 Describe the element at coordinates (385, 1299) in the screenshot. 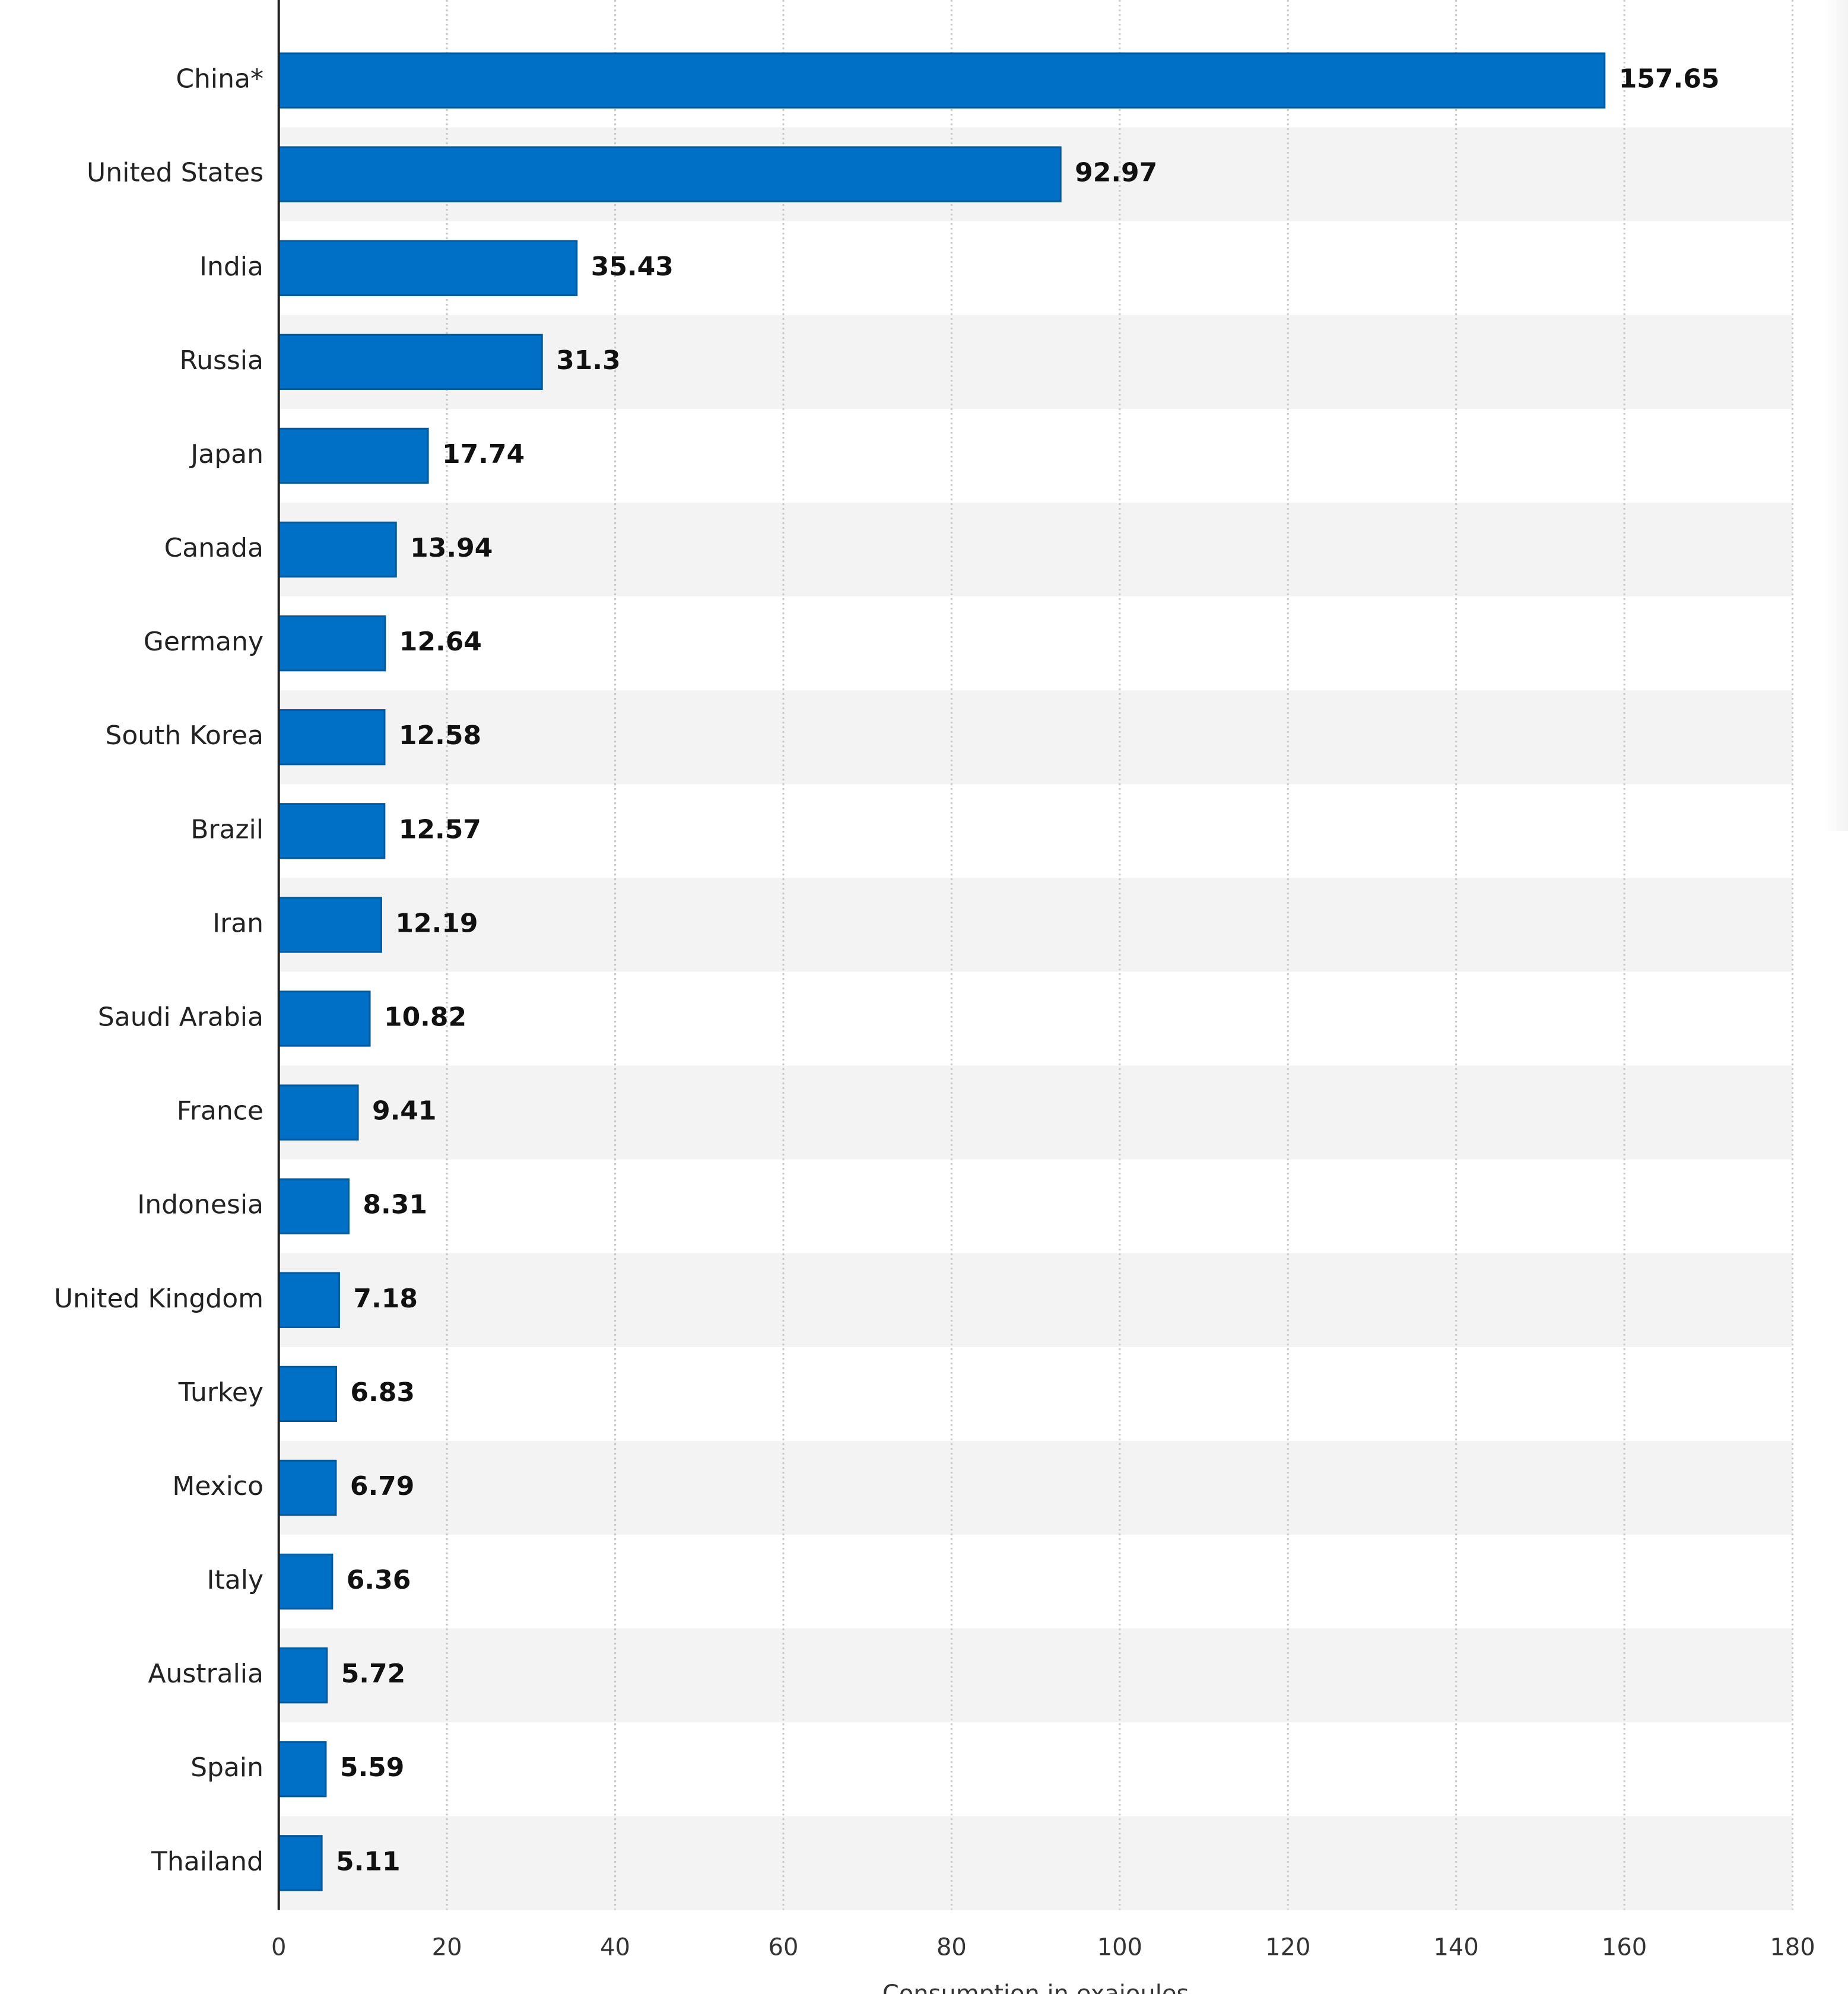

I see `value-label: 7.18` at that location.